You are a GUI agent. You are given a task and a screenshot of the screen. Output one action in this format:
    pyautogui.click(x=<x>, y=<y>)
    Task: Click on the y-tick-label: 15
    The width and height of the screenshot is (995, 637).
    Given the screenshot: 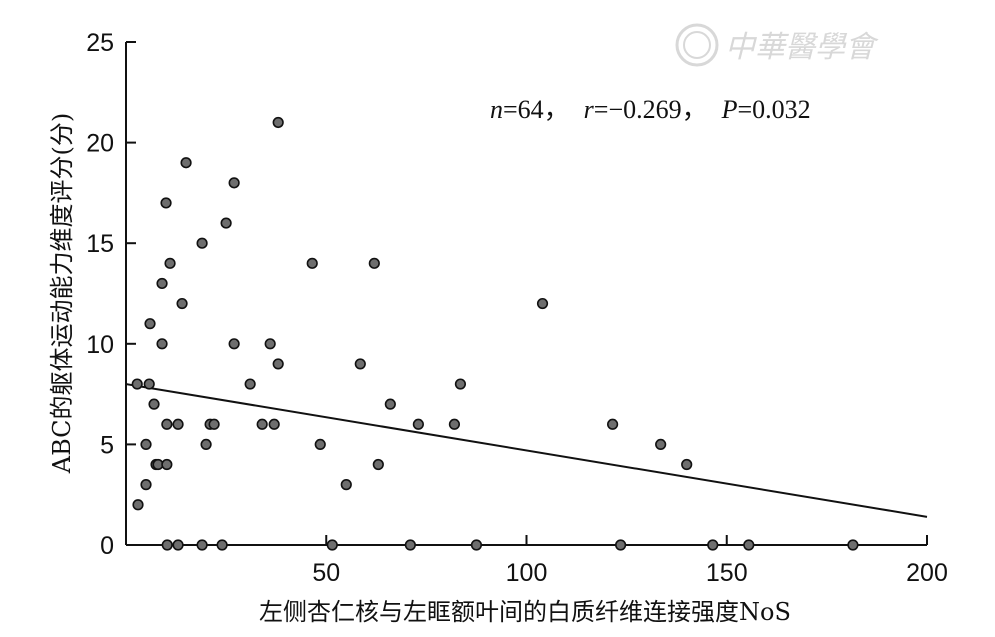 What is the action you would take?
    pyautogui.click(x=100, y=244)
    